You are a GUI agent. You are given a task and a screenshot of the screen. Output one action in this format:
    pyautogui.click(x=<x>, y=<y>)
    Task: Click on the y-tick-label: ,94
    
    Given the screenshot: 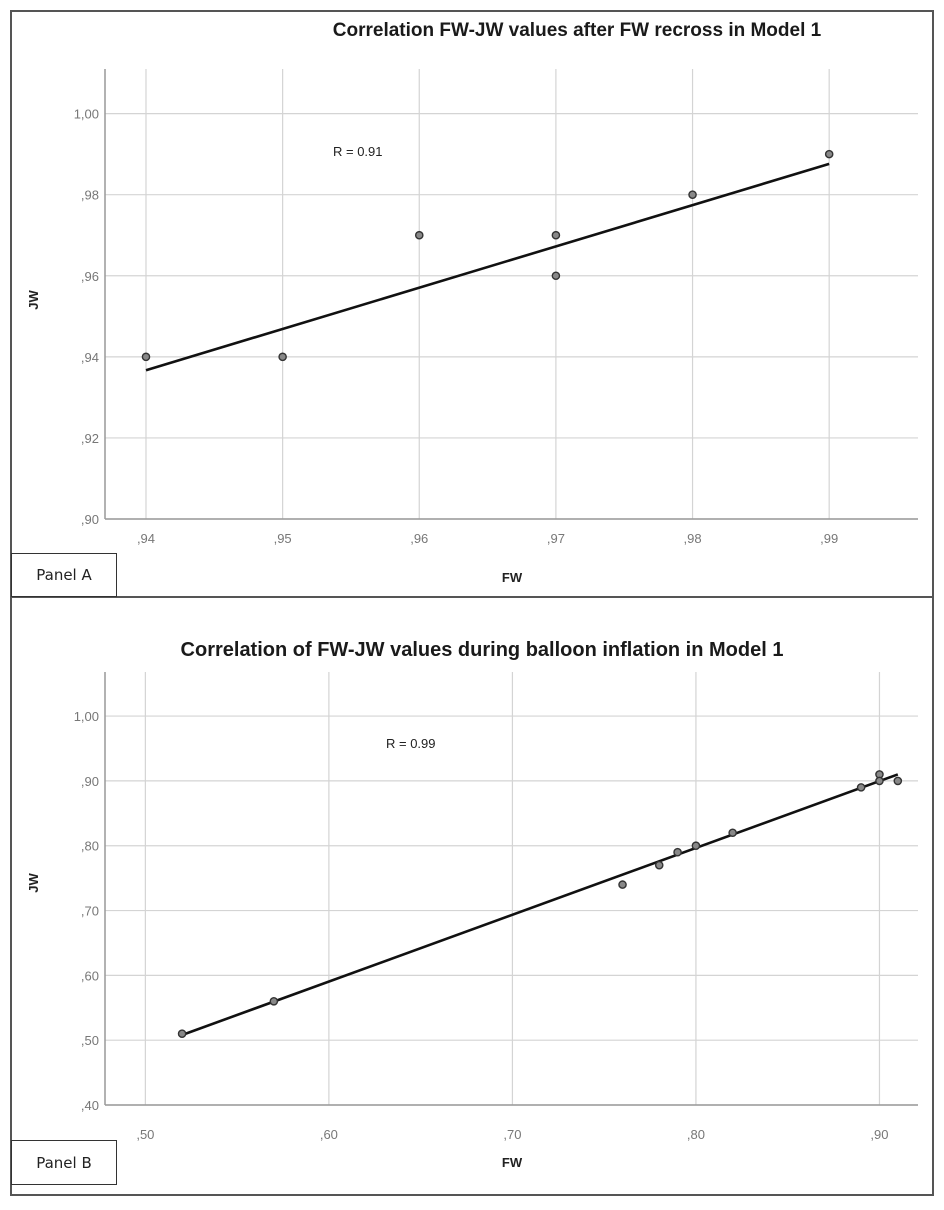 What is the action you would take?
    pyautogui.click(x=90, y=357)
    